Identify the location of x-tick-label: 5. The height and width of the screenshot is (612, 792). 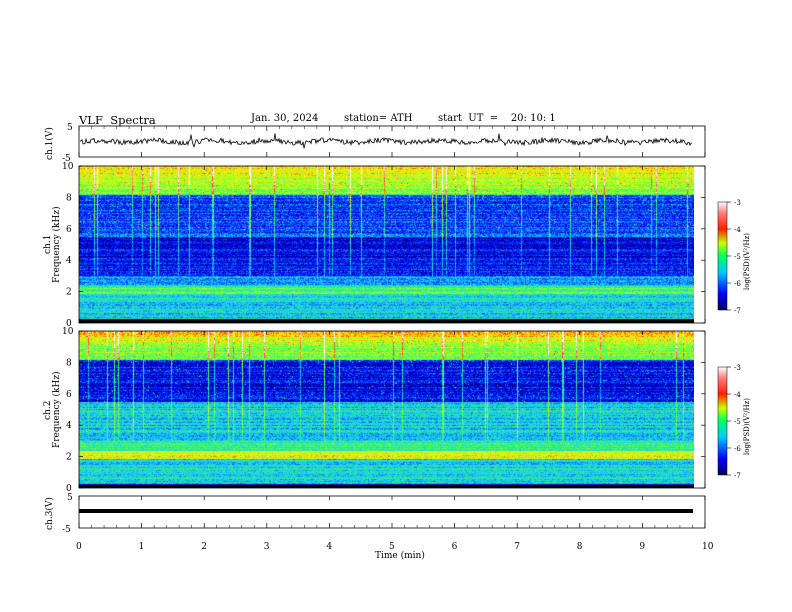
(392, 547).